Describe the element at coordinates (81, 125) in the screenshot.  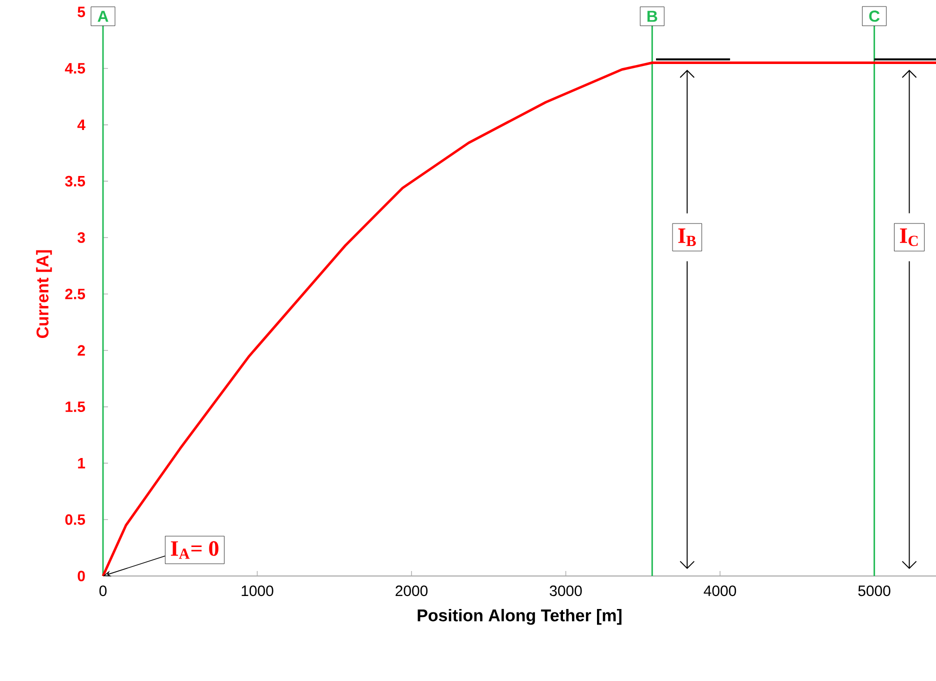
I see `y-tick-label: 4` at that location.